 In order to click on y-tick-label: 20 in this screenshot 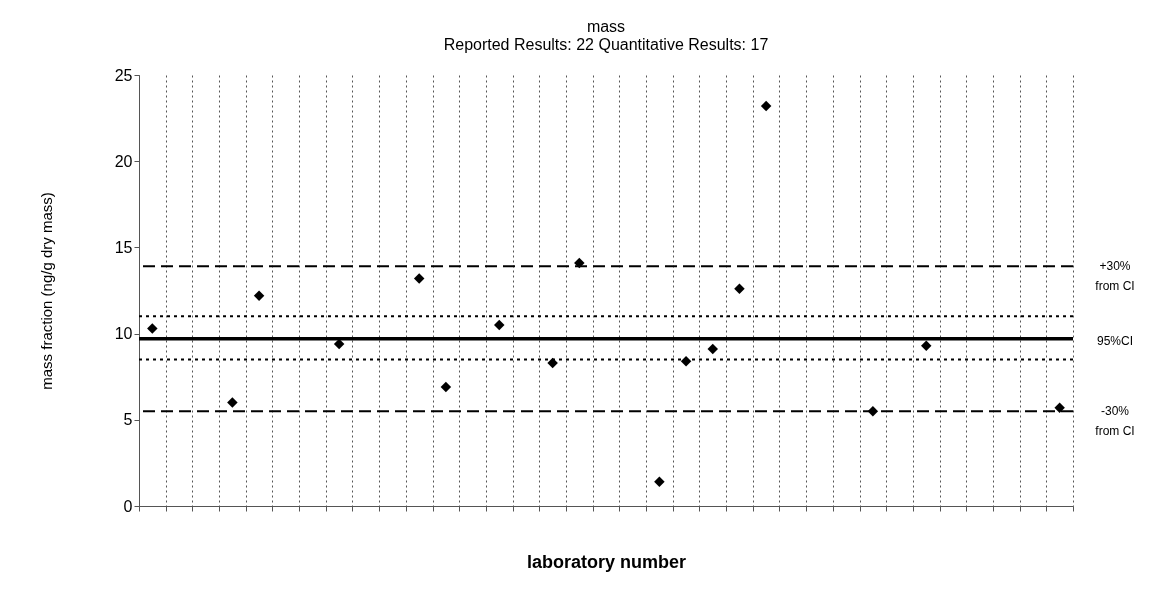, I will do `click(123, 161)`.